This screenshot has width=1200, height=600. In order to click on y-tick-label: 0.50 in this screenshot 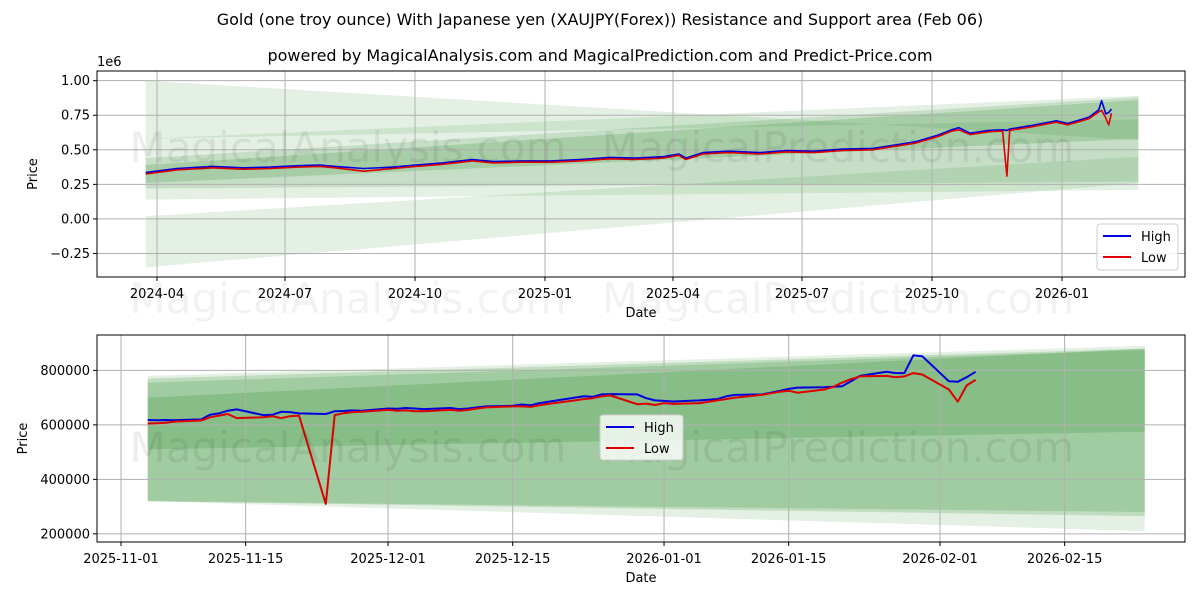, I will do `click(75, 150)`.